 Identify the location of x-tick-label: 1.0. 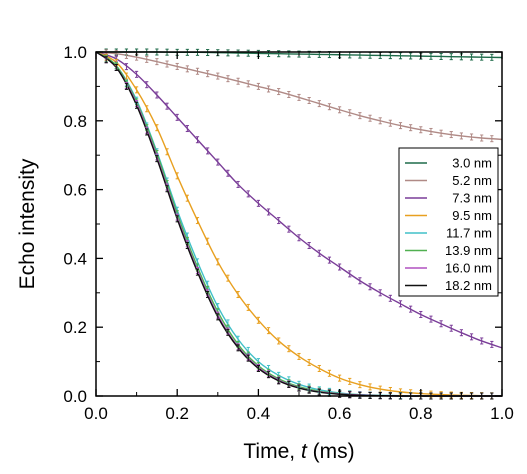
(502, 413).